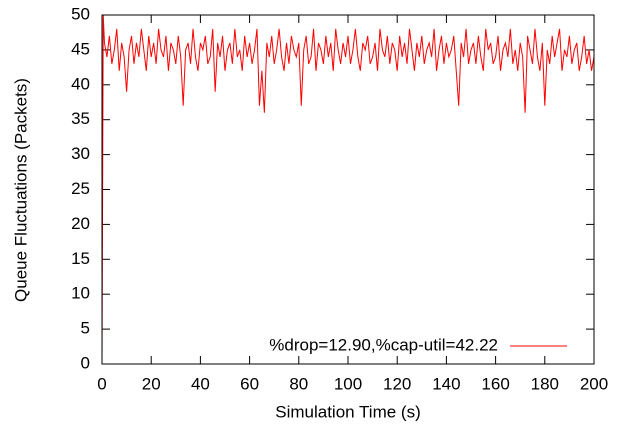 The image size is (634, 430). What do you see at coordinates (249, 383) in the screenshot?
I see `x-tick-label: 60` at bounding box center [249, 383].